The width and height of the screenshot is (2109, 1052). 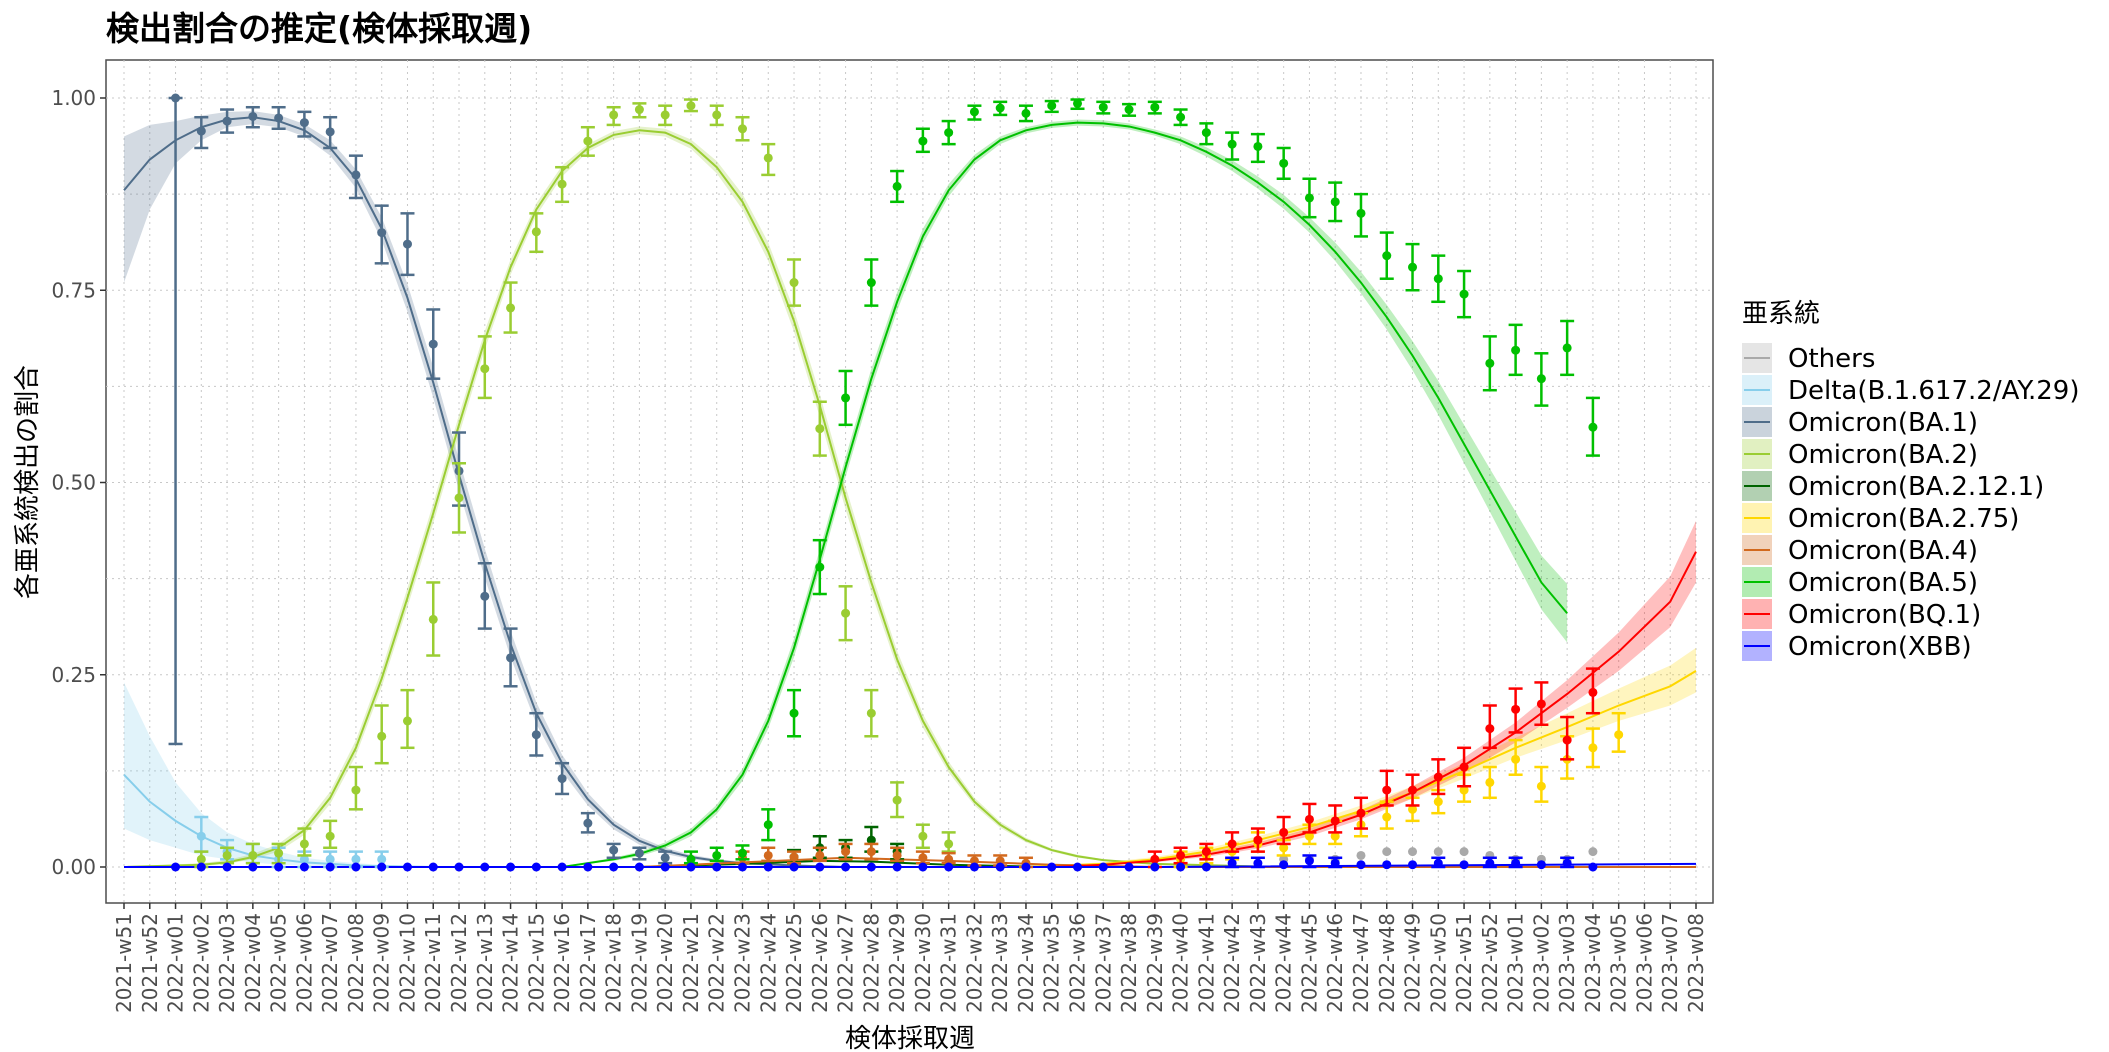 I want to click on chart-title: 検出割合の推定(検体採取週), so click(x=319, y=28).